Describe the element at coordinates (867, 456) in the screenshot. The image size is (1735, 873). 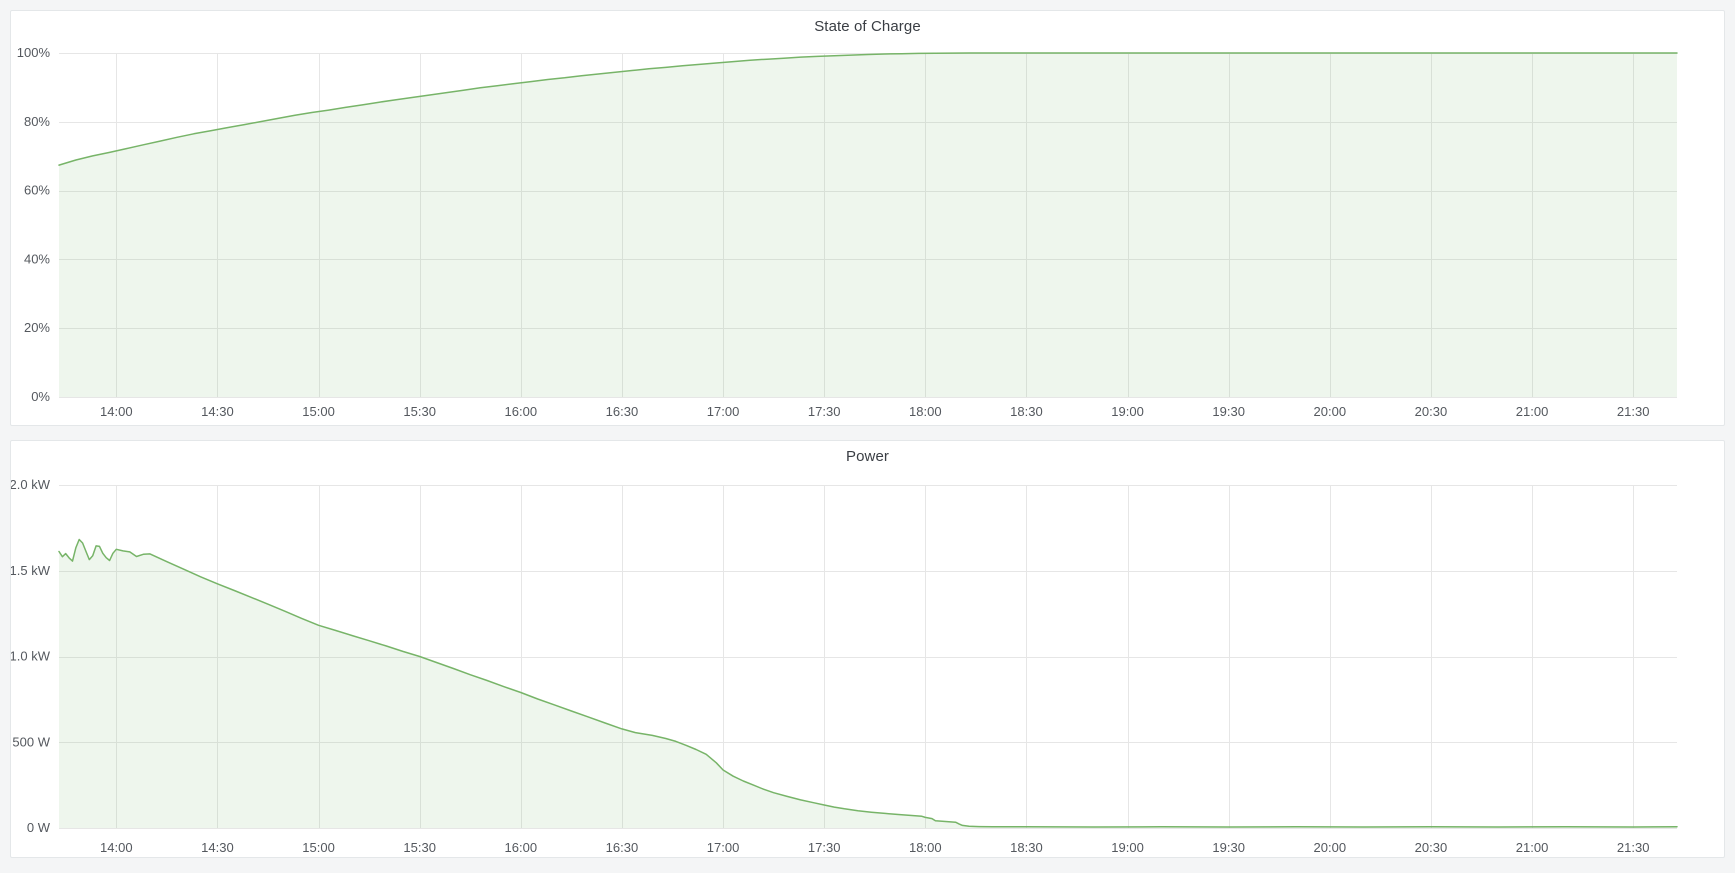
I see `panel-title-power: Power` at that location.